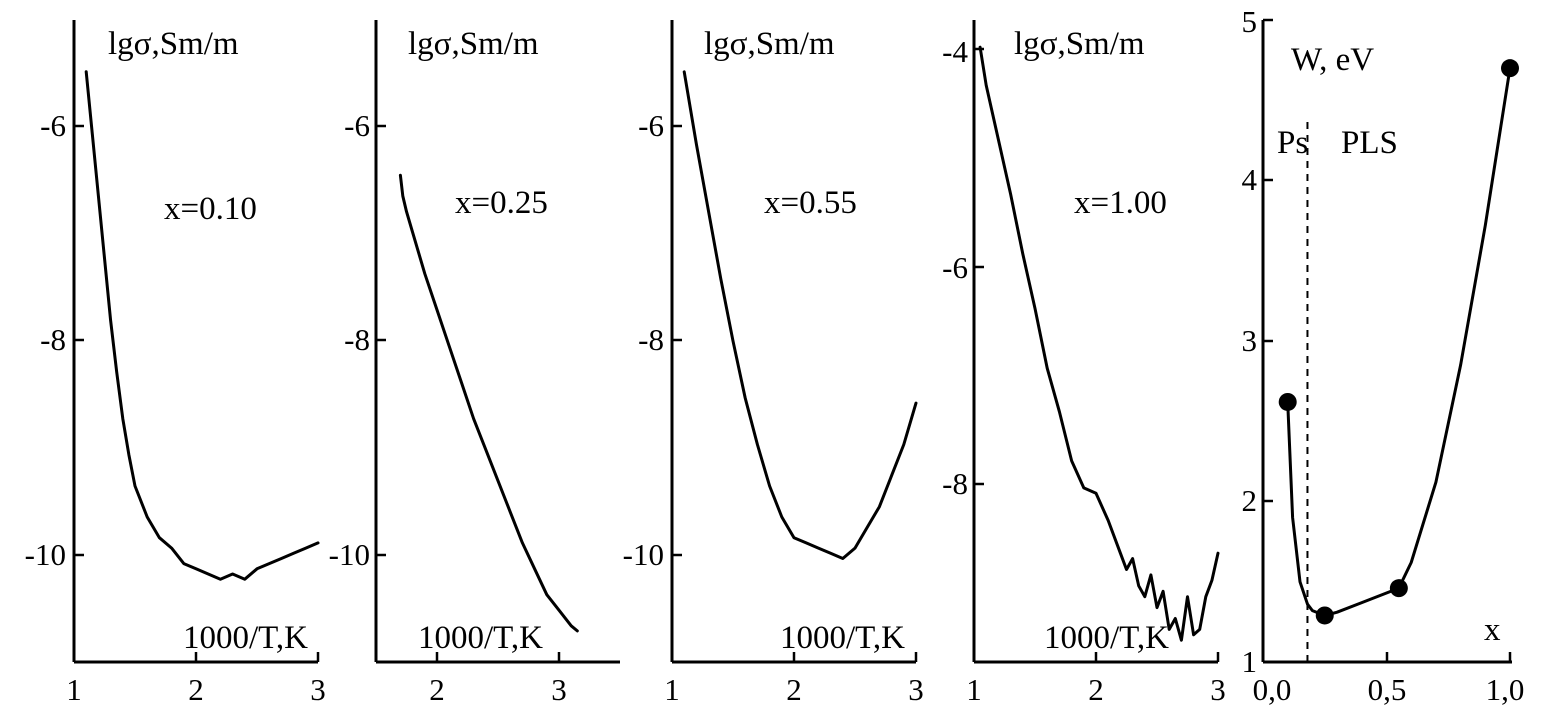 The height and width of the screenshot is (716, 1541). Describe the element at coordinates (1099, 343) in the screenshot. I see `panel-x100-series-line` at that location.